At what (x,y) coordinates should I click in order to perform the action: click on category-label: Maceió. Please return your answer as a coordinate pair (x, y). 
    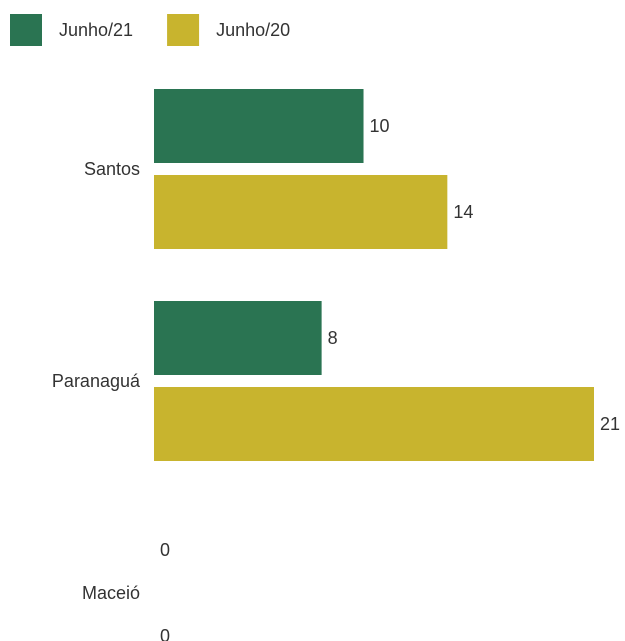
    Looking at the image, I should click on (111, 593).